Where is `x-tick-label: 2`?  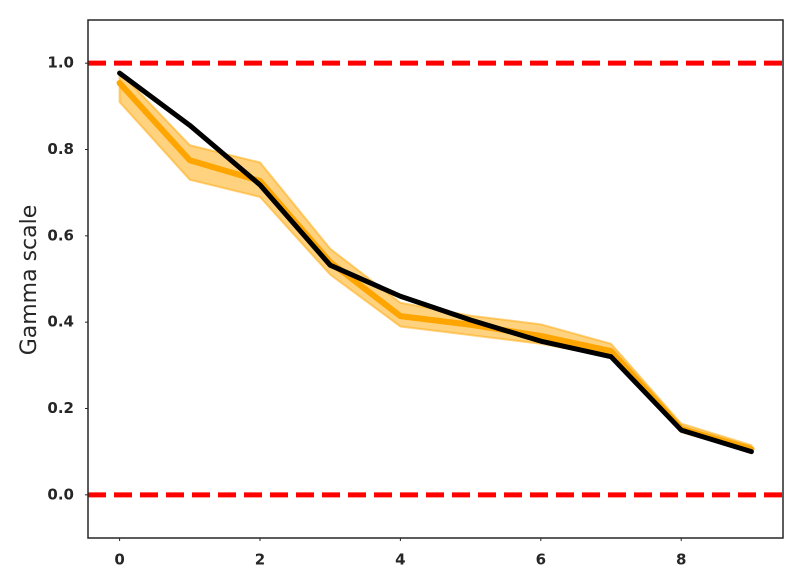
x-tick-label: 2 is located at coordinates (260, 560).